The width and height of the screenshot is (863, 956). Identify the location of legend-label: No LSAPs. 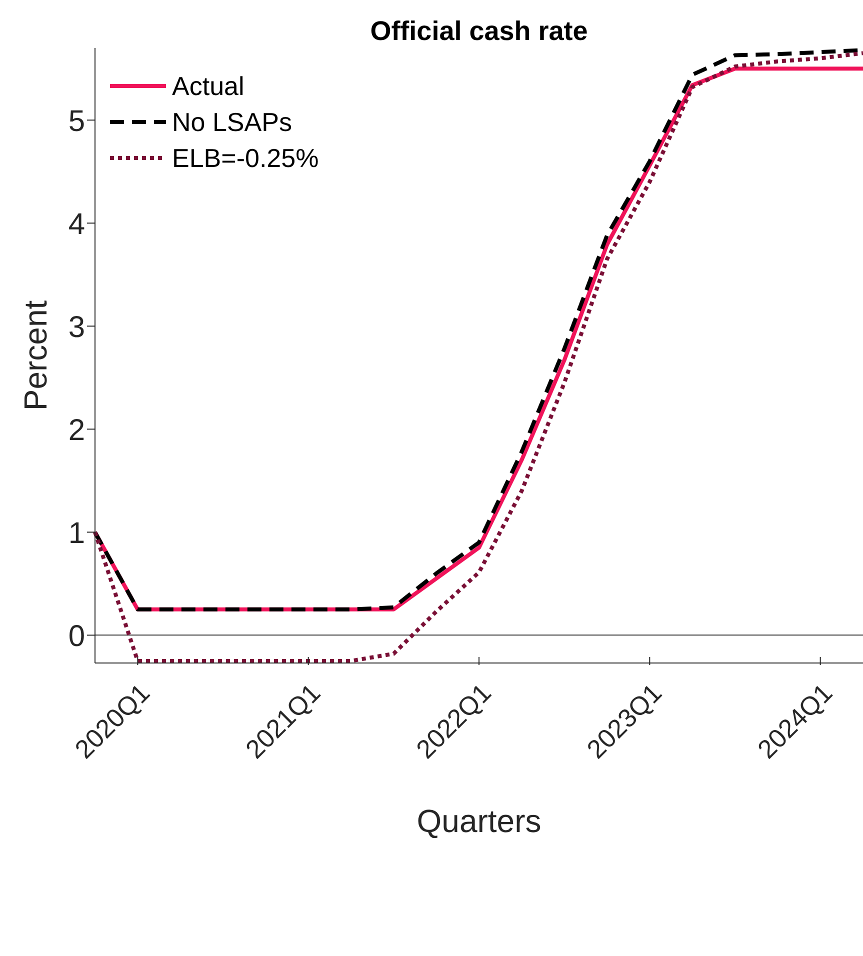
(232, 122).